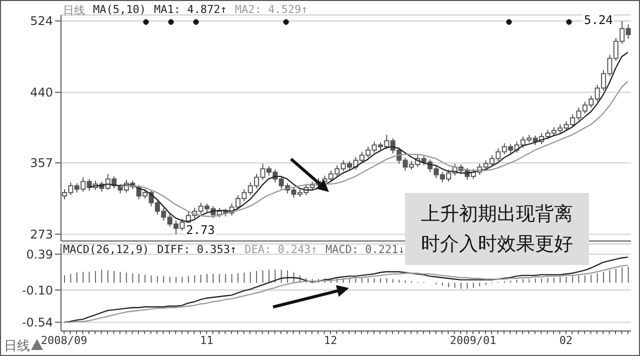 Image resolution: width=640 pixels, height=356 pixels. What do you see at coordinates (331, 340) in the screenshot?
I see `x-tick-label: 12` at bounding box center [331, 340].